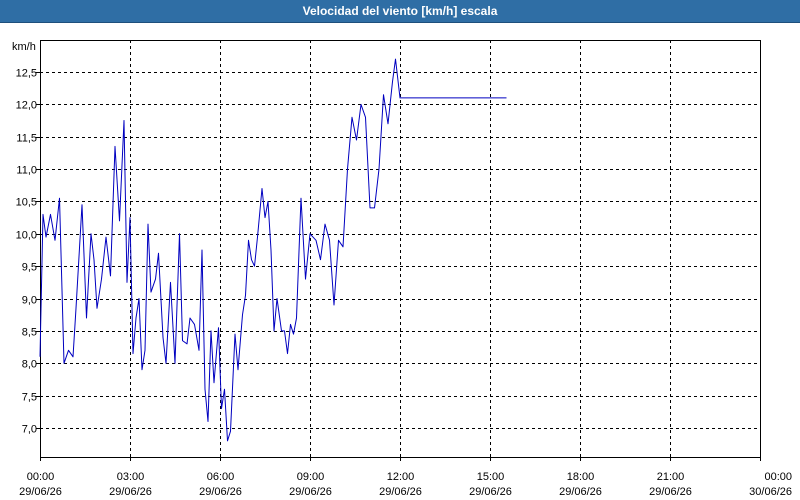 This screenshot has width=800, height=500. I want to click on y-tick-label: 9,5, so click(29, 268).